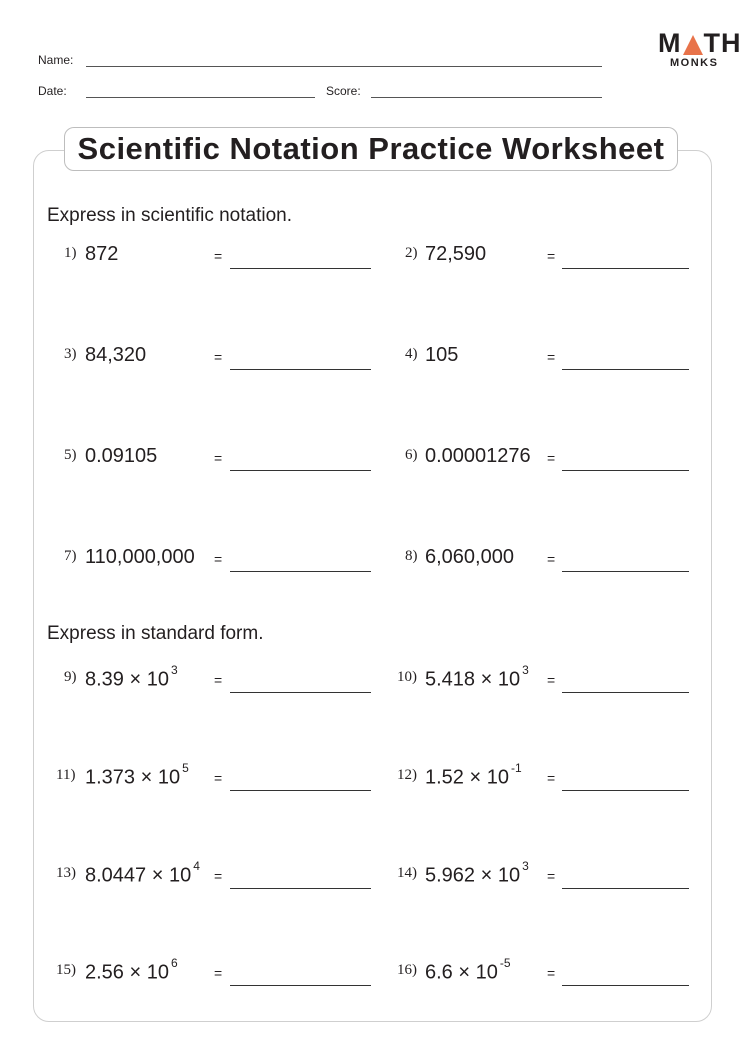 The width and height of the screenshot is (742, 1050). Describe the element at coordinates (66, 775) in the screenshot. I see `problem-number: 11)` at that location.